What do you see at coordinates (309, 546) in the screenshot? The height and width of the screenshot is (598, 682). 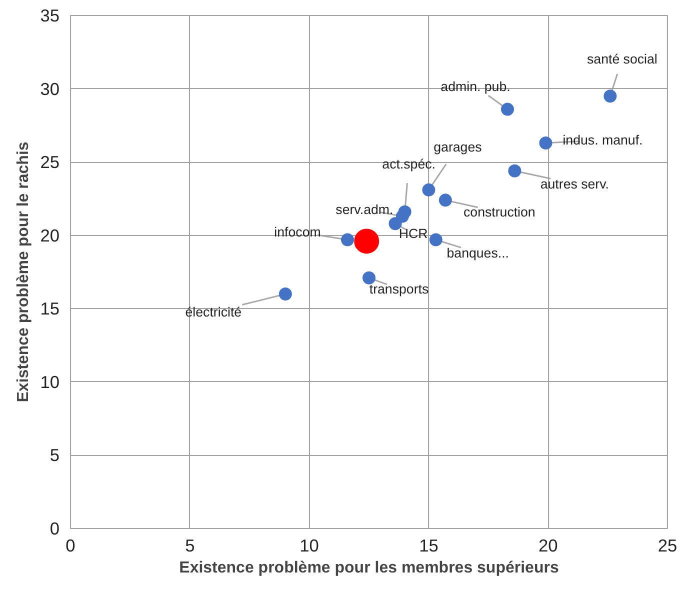 I see `x-tick-label: 10` at bounding box center [309, 546].